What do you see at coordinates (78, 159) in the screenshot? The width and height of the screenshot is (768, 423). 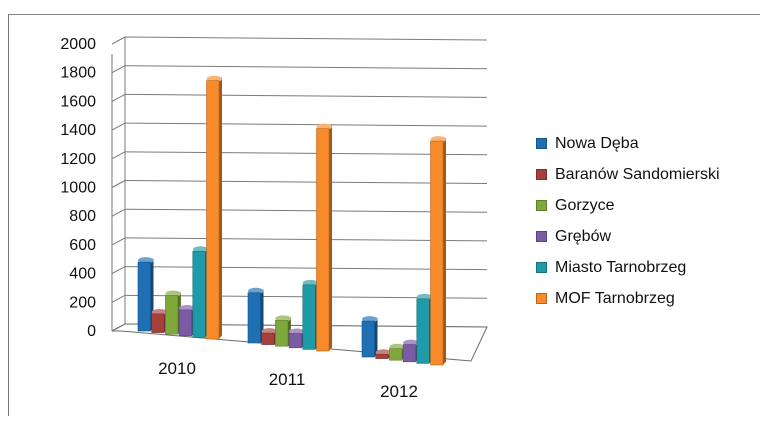 I see `y-tick-label: 1200` at bounding box center [78, 159].